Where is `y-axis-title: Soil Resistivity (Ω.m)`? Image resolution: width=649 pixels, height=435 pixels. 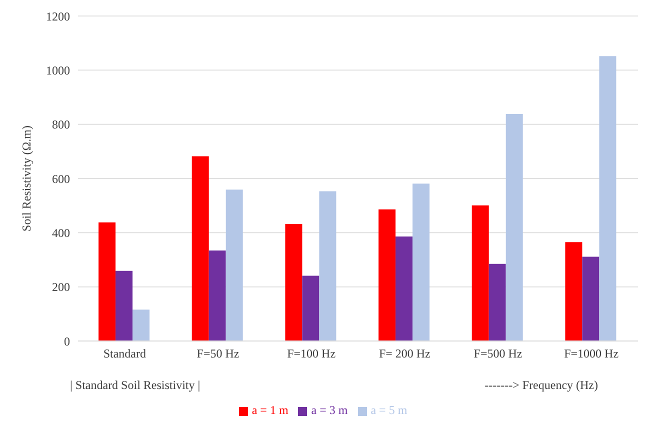 y-axis-title: Soil Resistivity (Ω.m) is located at coordinates (26, 179).